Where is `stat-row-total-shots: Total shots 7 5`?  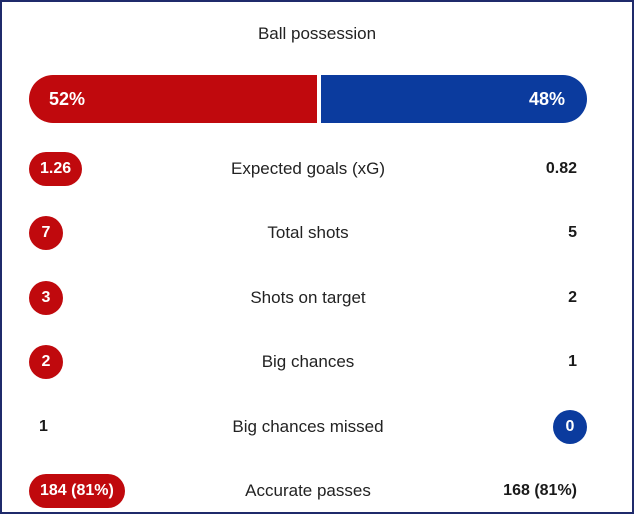
stat-row-total-shots: Total shots 7 5 is located at coordinates (308, 233).